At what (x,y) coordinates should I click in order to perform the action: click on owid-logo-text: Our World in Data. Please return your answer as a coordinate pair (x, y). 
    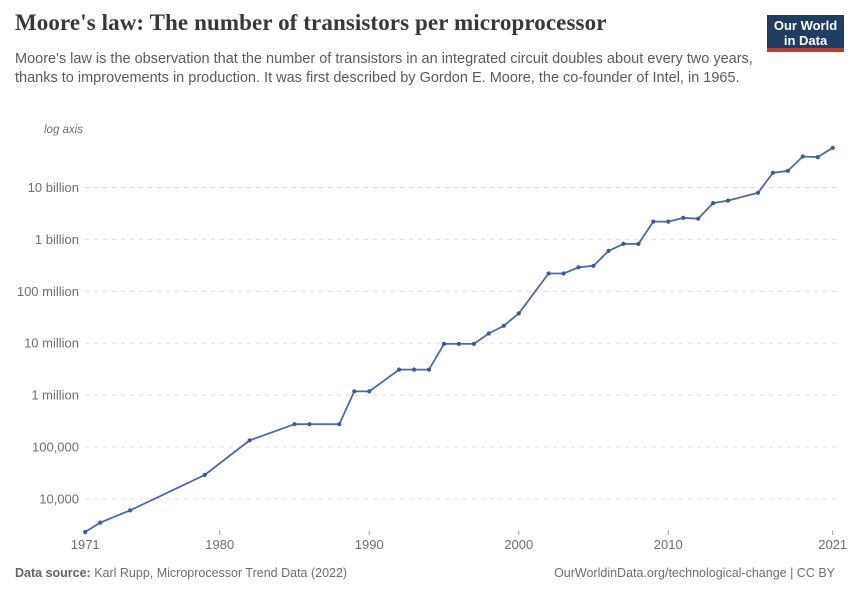
    Looking at the image, I should click on (805, 31).